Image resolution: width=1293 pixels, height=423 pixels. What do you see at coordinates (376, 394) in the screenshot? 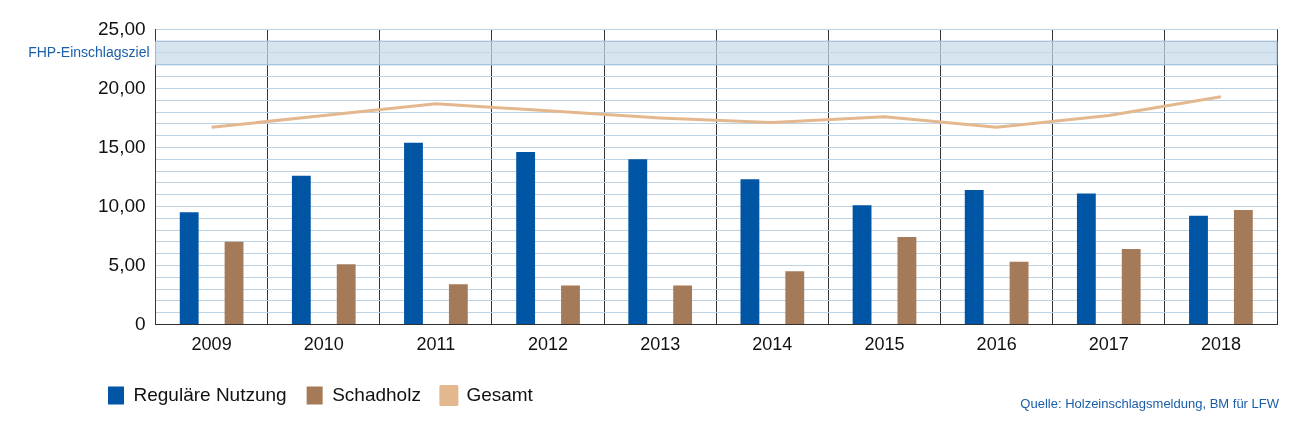
I see `legend-label: Schadholz` at bounding box center [376, 394].